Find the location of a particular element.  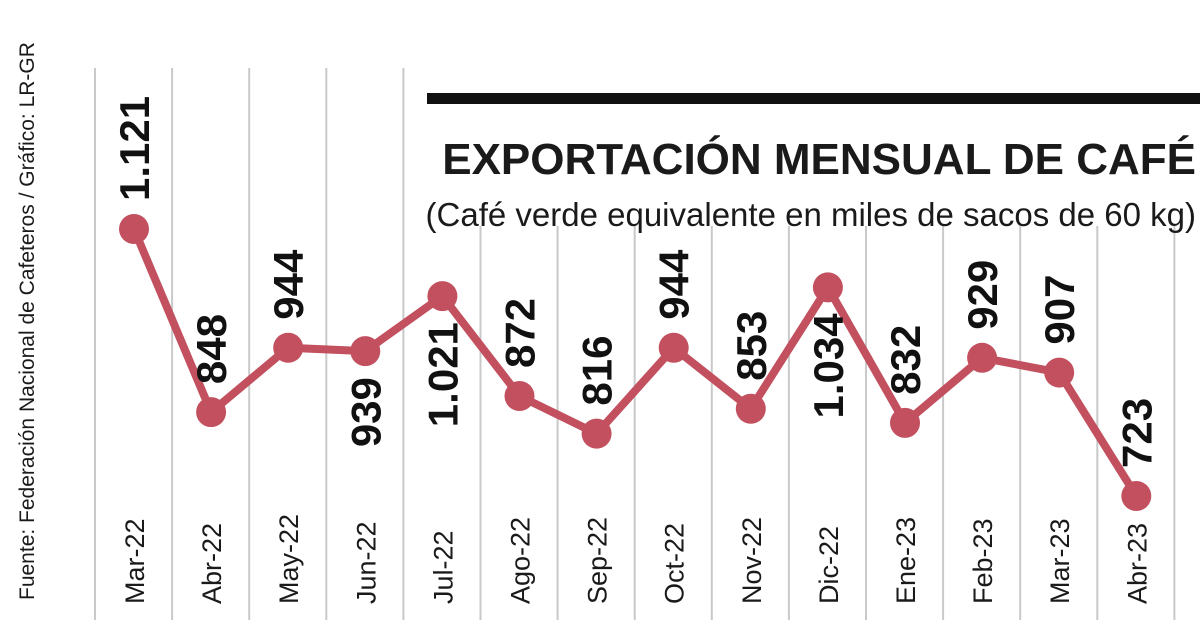

data-label: 723 is located at coordinates (1136, 433).